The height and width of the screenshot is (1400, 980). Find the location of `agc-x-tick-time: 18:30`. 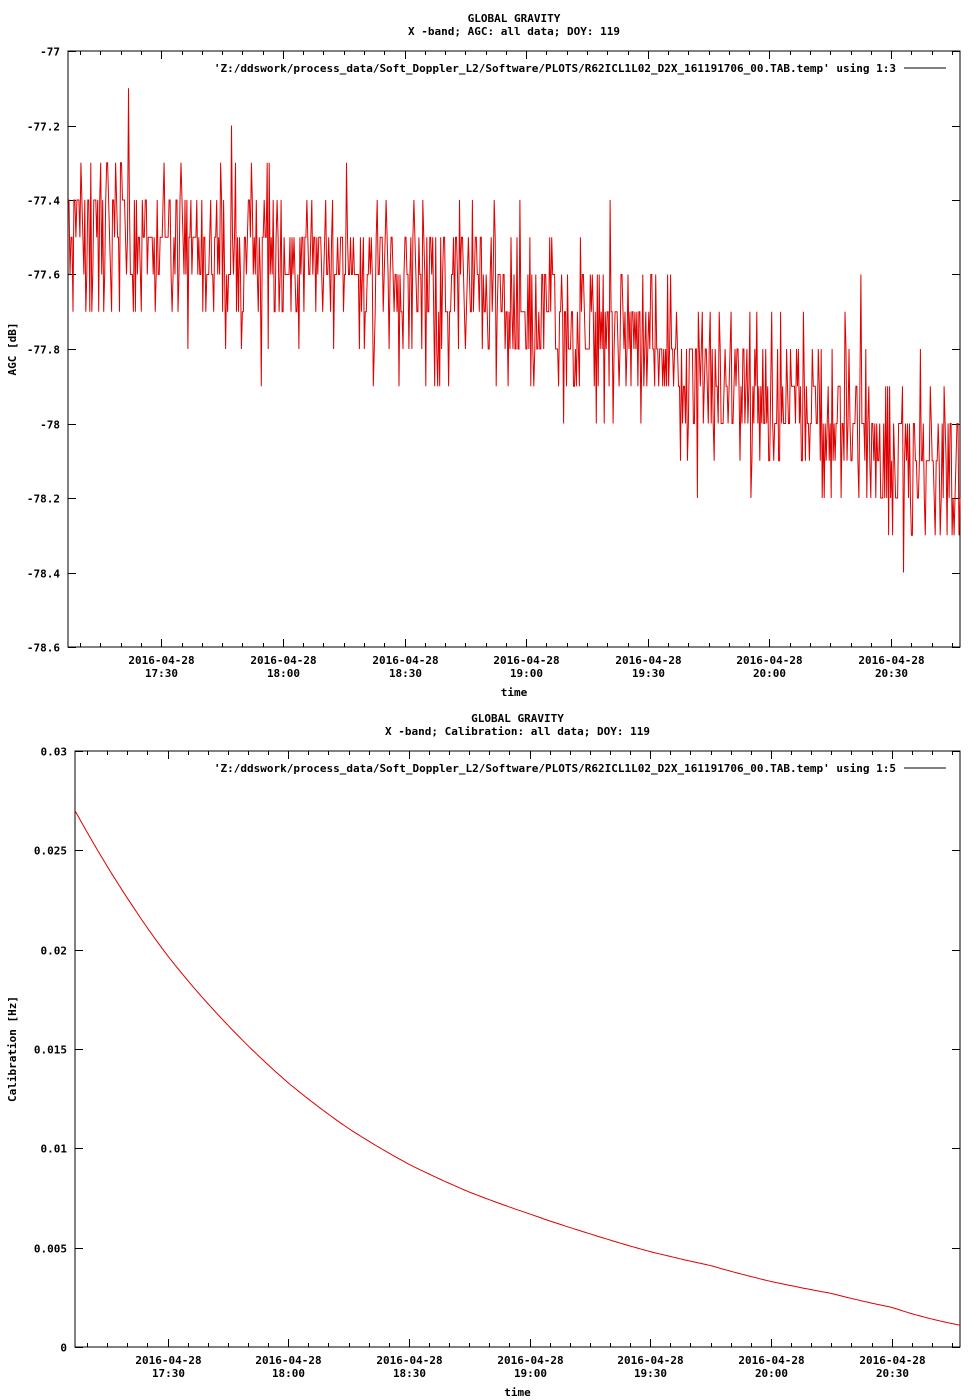

agc-x-tick-time: 18:30 is located at coordinates (405, 673).